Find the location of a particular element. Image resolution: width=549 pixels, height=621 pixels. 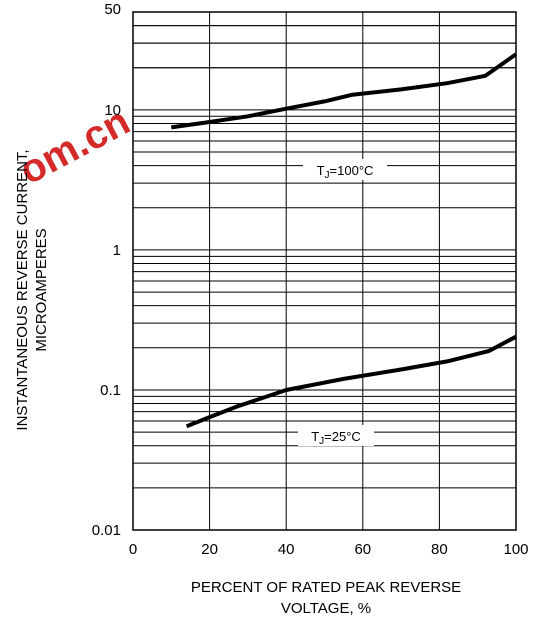

x-axis-title: PERCENT OF RATED PEAK REVERSE is located at coordinates (326, 587).